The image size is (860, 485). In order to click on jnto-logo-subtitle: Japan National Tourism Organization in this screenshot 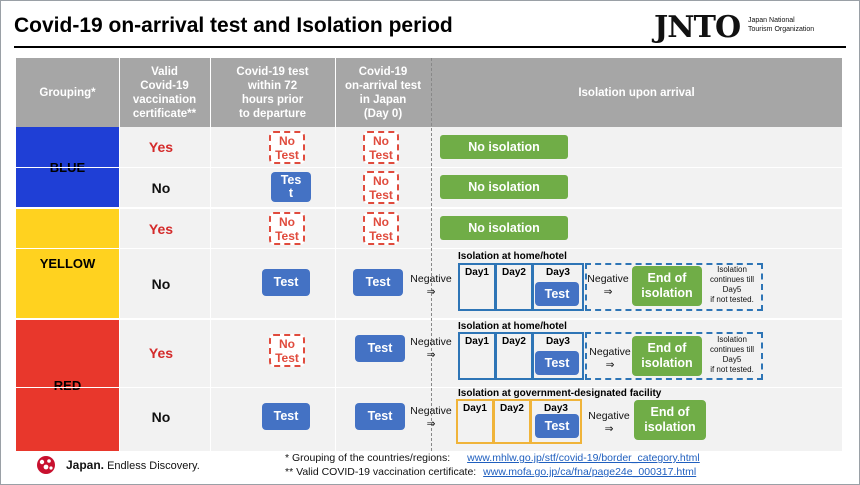, I will do `click(781, 25)`.